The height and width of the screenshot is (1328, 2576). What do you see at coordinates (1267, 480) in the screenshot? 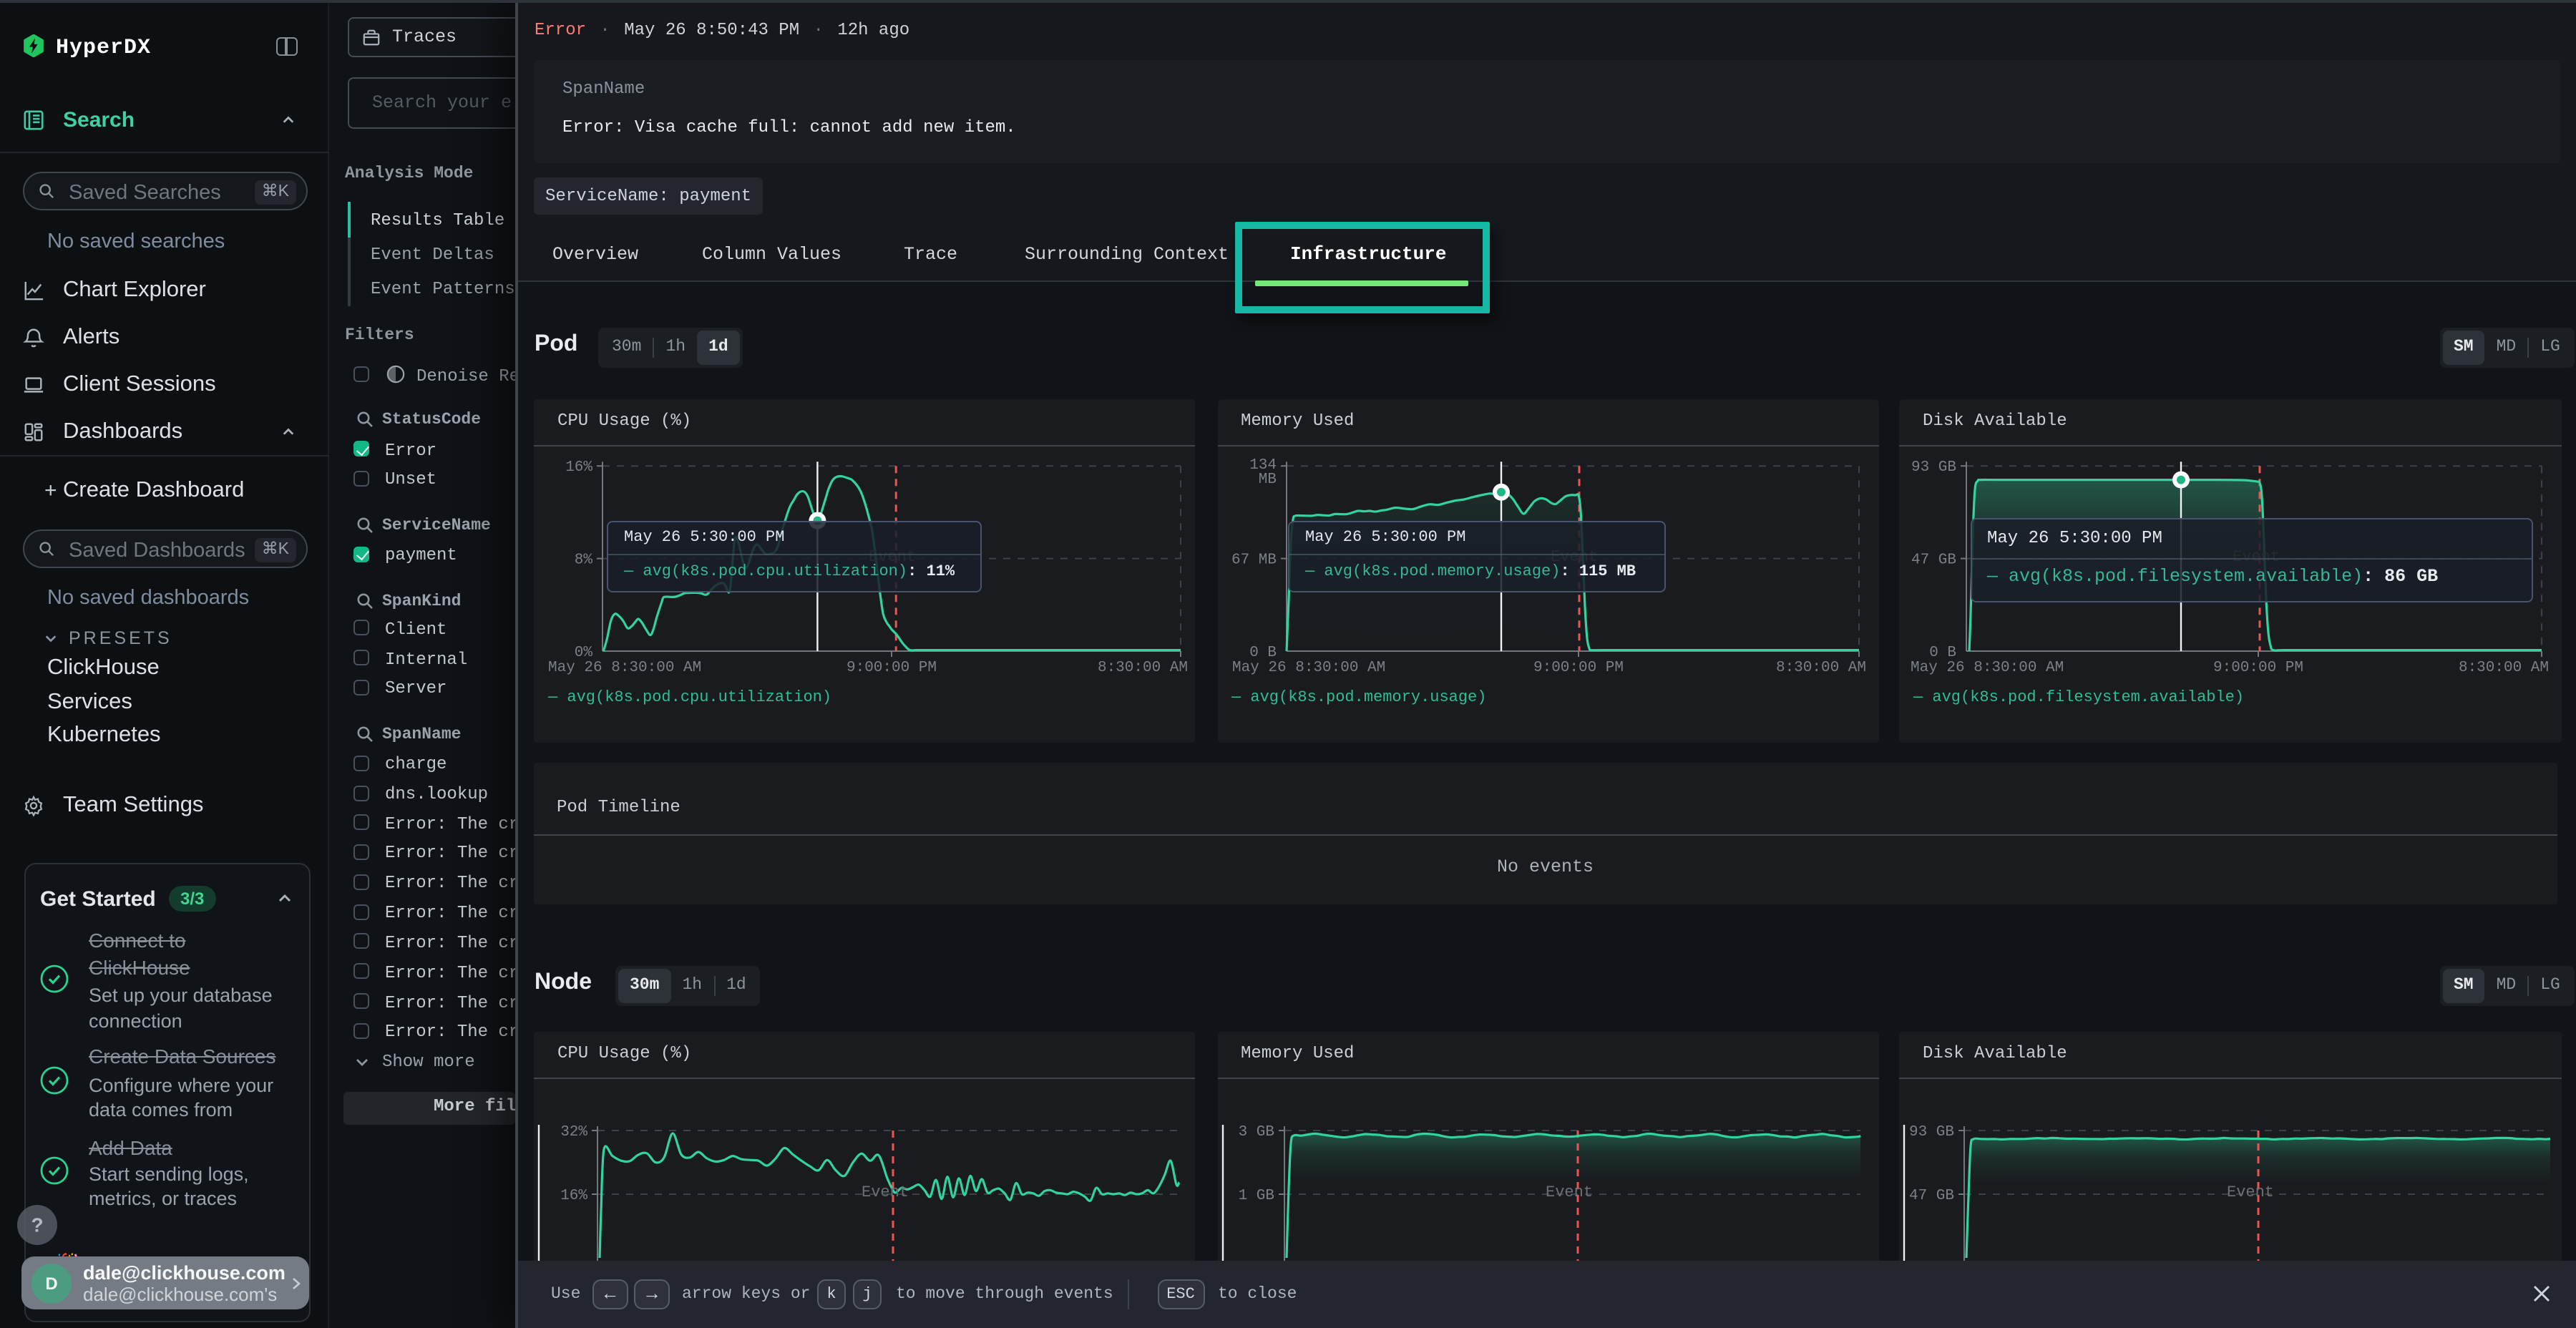
I see `svg-text: MB` at bounding box center [1267, 480].